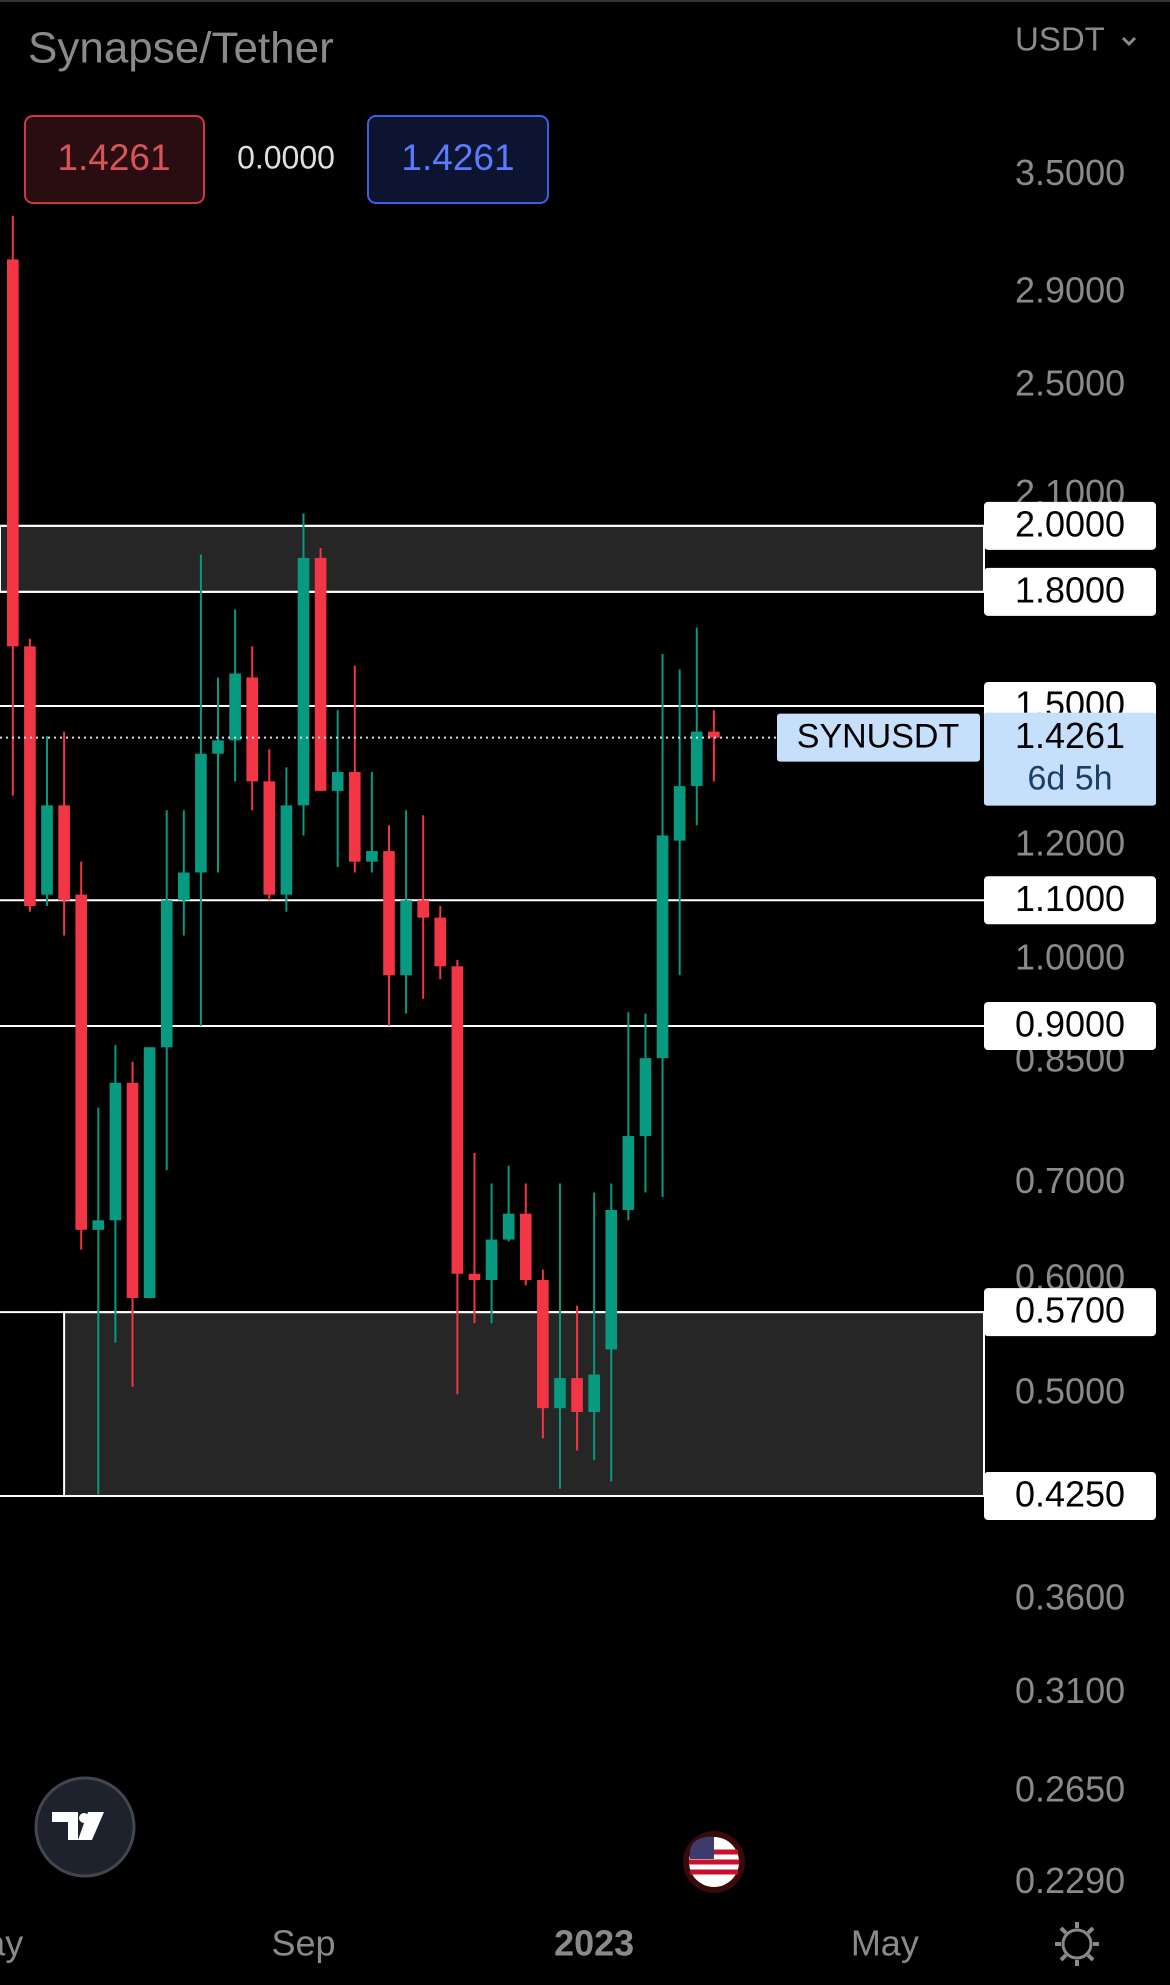  What do you see at coordinates (1070, 842) in the screenshot?
I see `y-tick-label: 1.2000` at bounding box center [1070, 842].